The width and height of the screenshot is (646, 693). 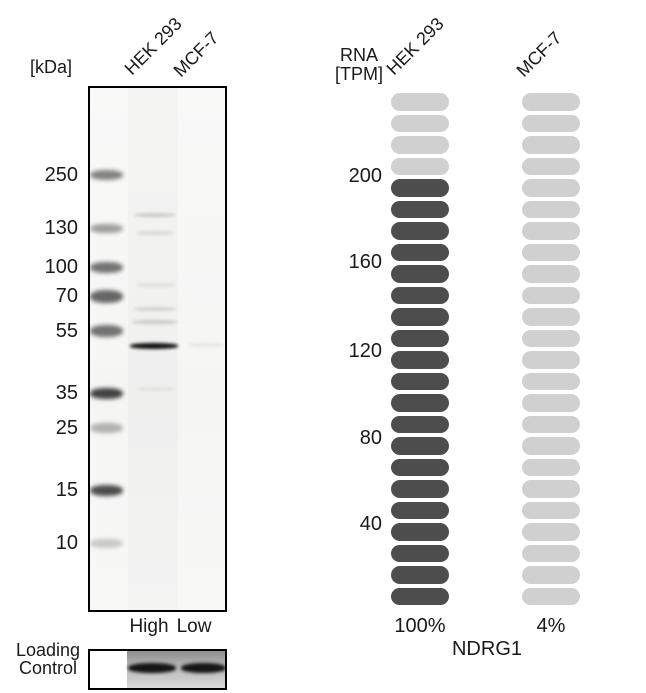 What do you see at coordinates (359, 74) in the screenshot?
I see `rna-axis-line2: [TPM]` at bounding box center [359, 74].